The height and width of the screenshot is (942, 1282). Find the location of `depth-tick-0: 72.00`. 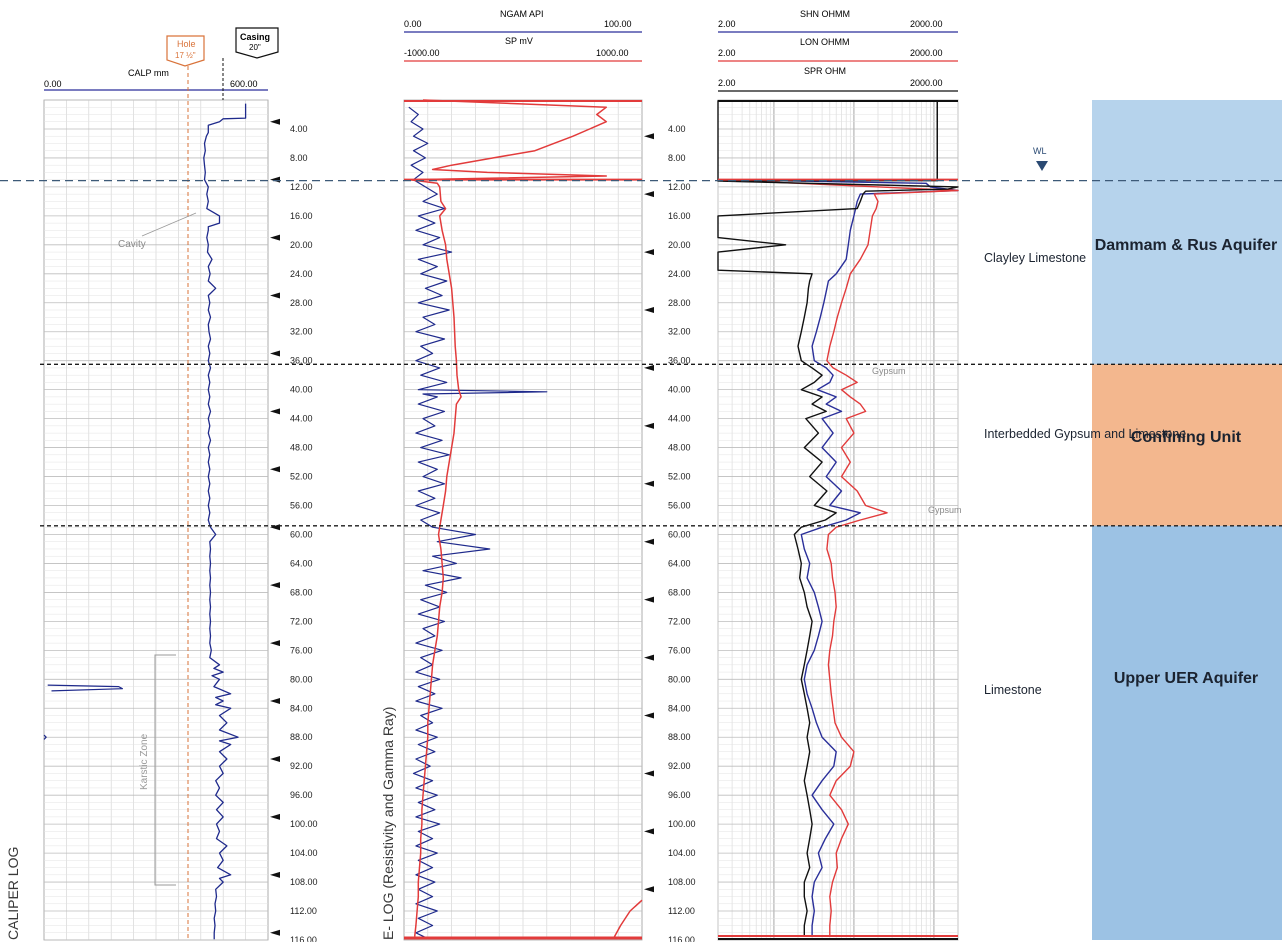

depth-tick-0: 72.00 is located at coordinates (301, 621).